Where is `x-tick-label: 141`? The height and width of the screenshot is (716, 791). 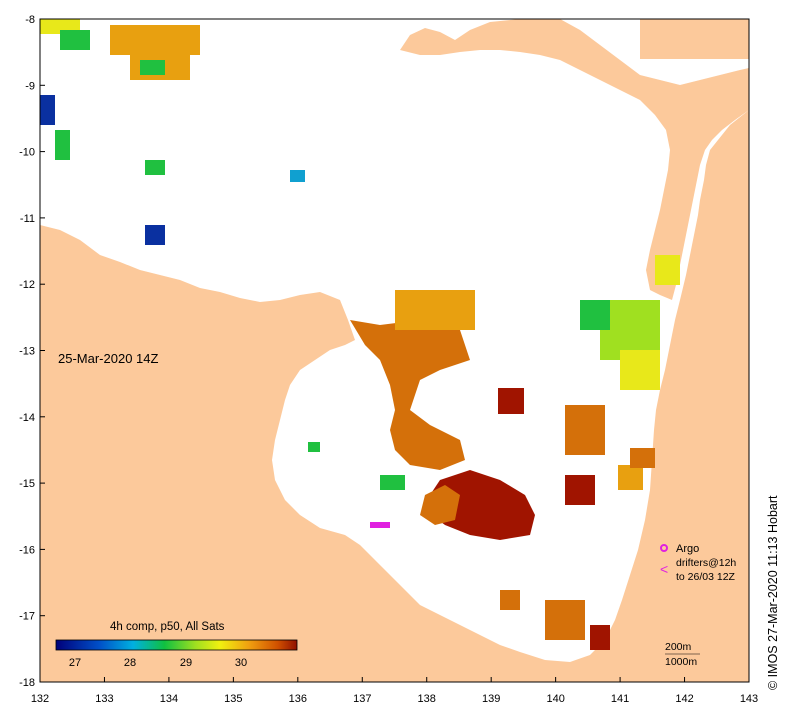 x-tick-label: 141 is located at coordinates (620, 699).